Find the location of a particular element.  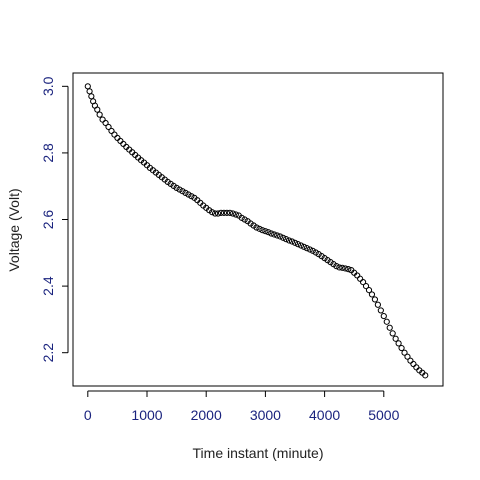

x-tick-label: 5000 is located at coordinates (383, 415).